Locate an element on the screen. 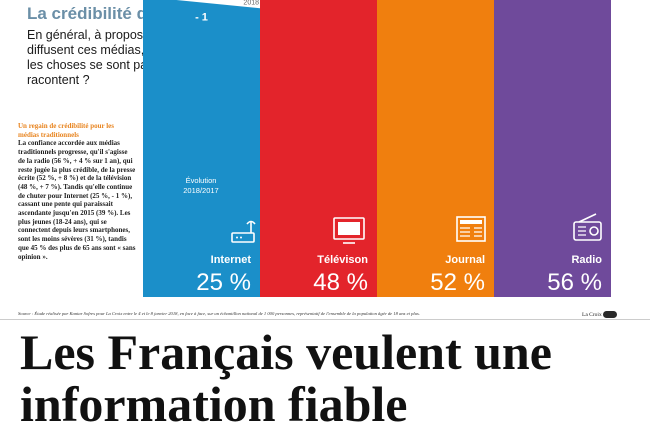 This screenshot has width=650, height=448. newspaper-logo: La Croix is located at coordinates (599, 314).